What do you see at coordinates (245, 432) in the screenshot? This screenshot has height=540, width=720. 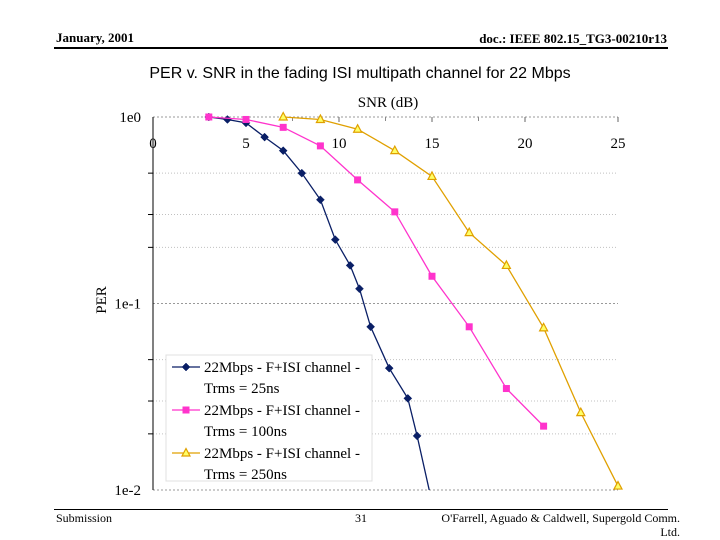 I see `legend-label-line2: Trms = 100ns` at bounding box center [245, 432].